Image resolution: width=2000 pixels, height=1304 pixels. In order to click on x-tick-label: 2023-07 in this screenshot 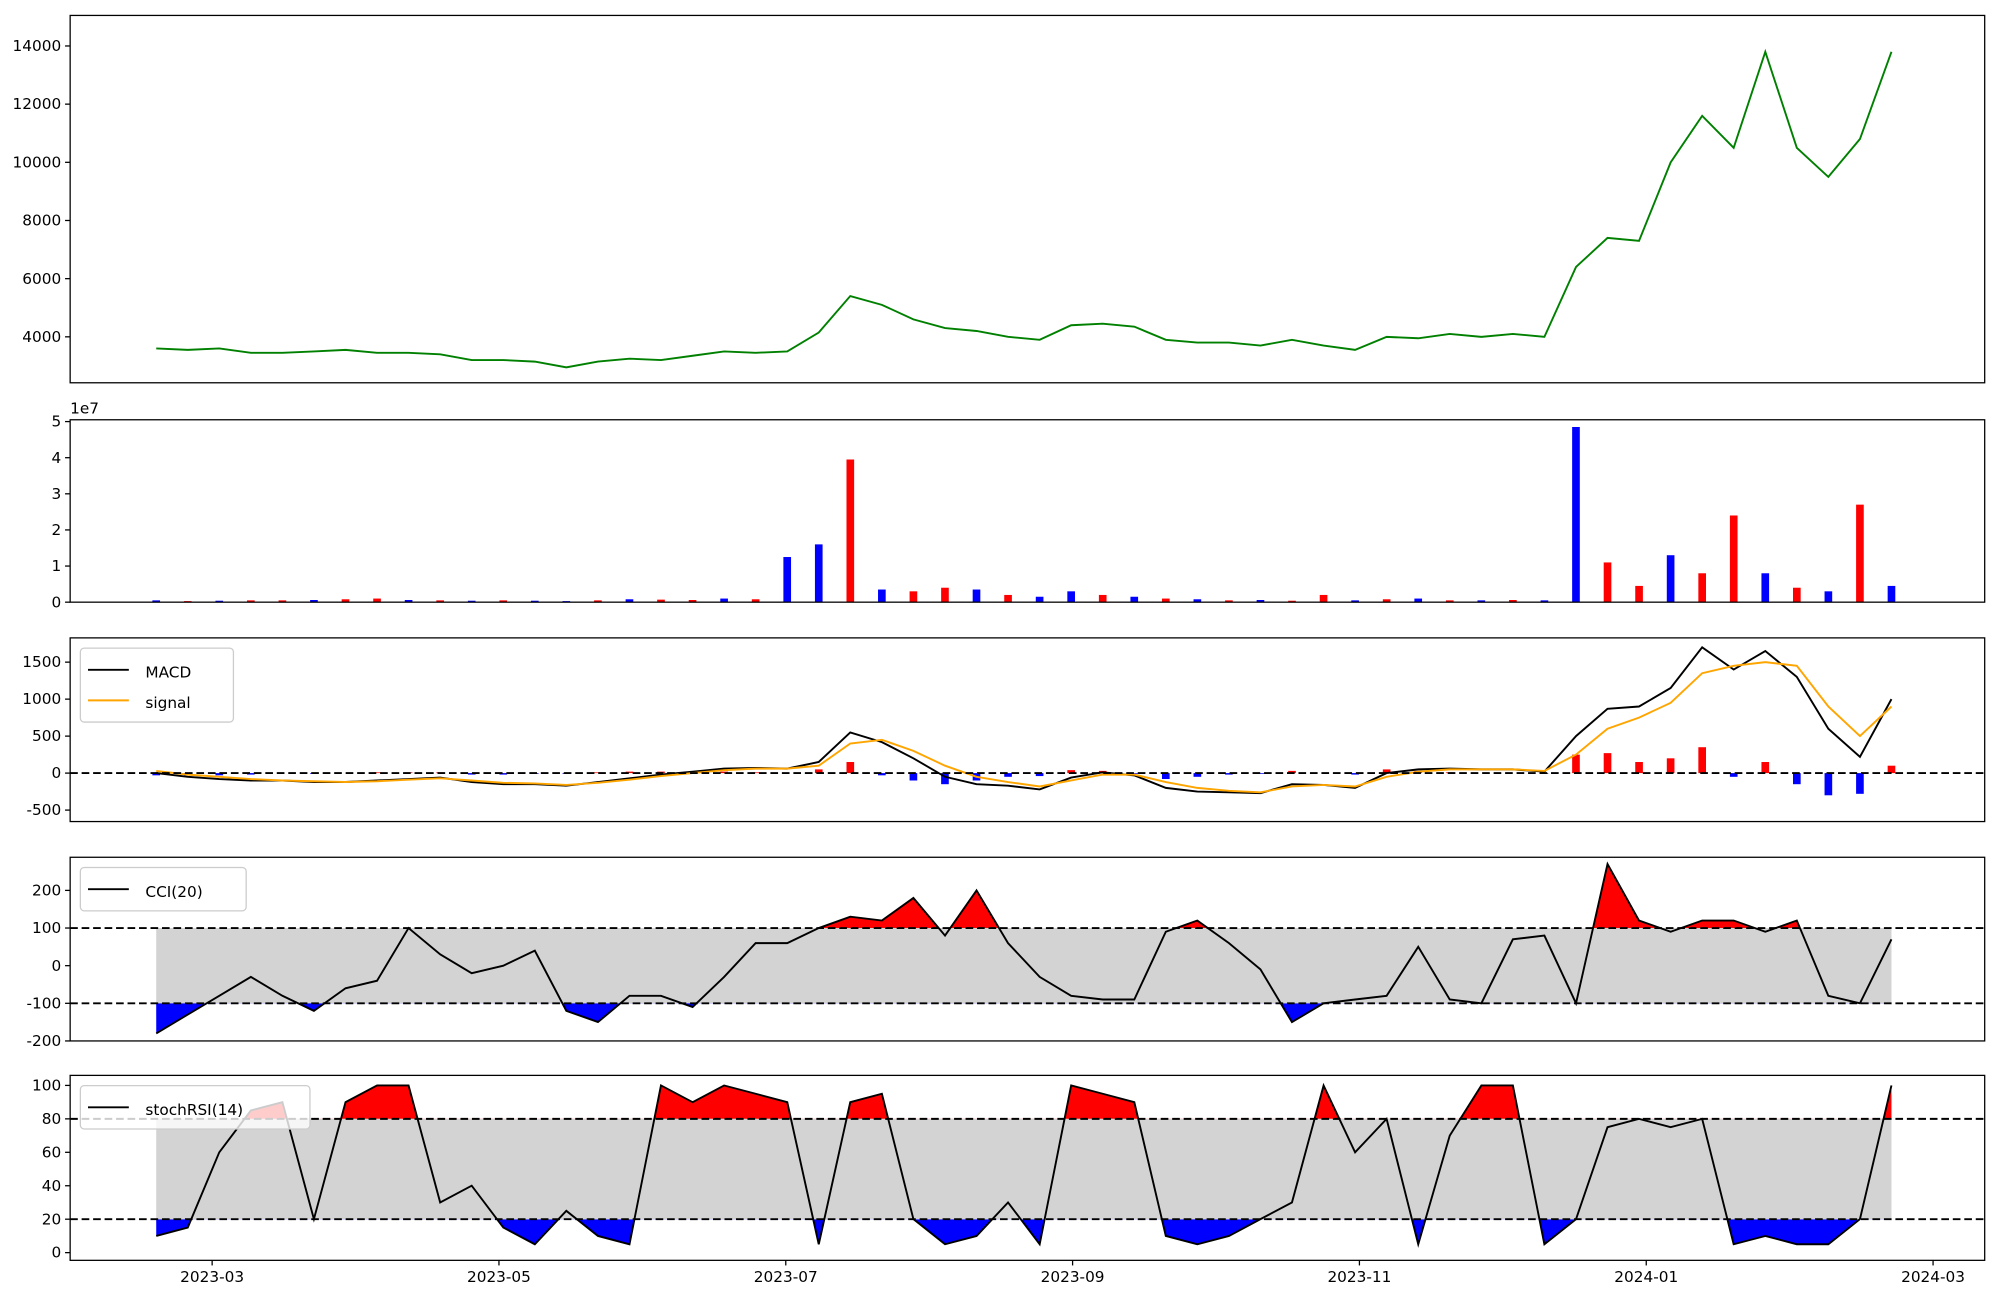, I will do `click(786, 1277)`.